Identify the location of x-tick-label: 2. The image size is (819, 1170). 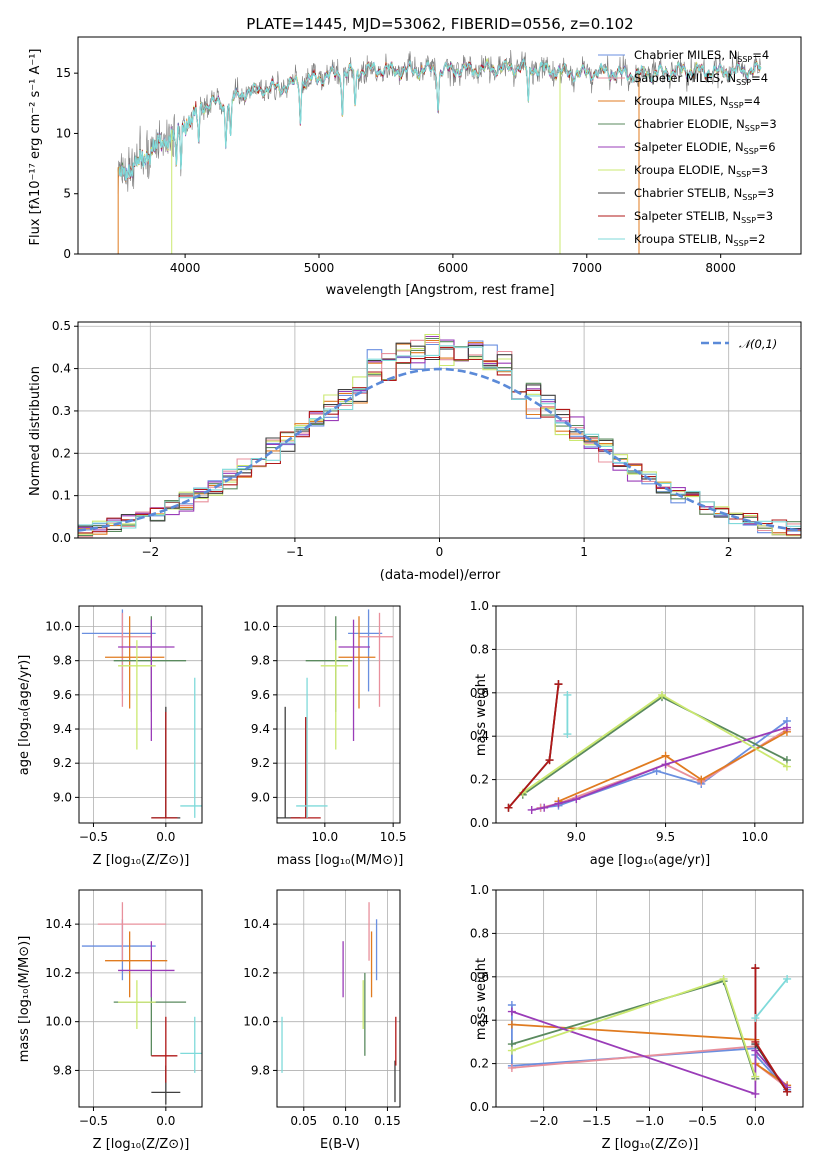
(729, 552).